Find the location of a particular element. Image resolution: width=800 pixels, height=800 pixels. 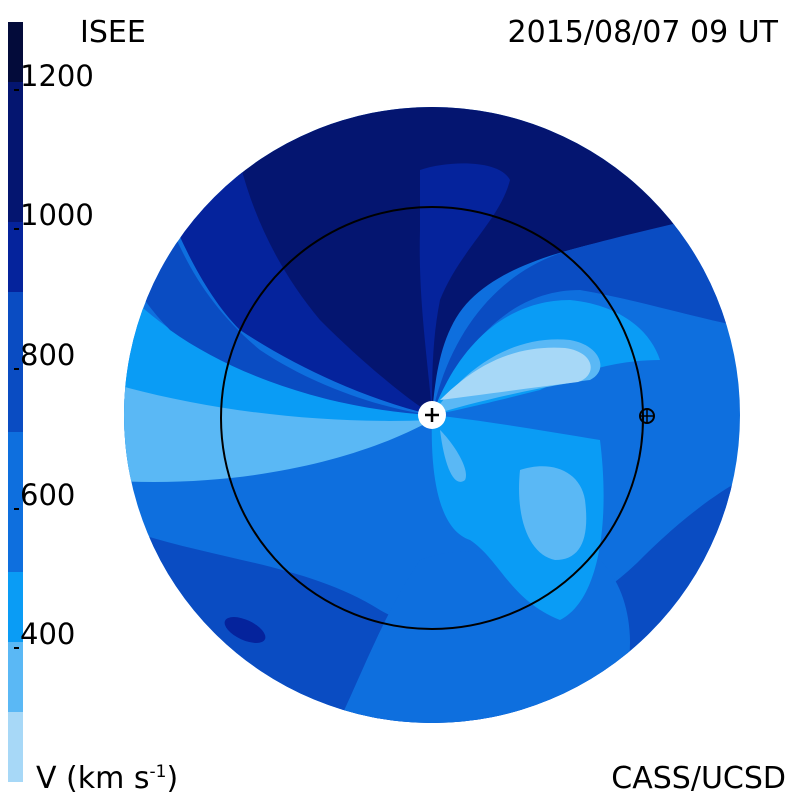

credit-label: CASS/UCSD is located at coordinates (698, 778).